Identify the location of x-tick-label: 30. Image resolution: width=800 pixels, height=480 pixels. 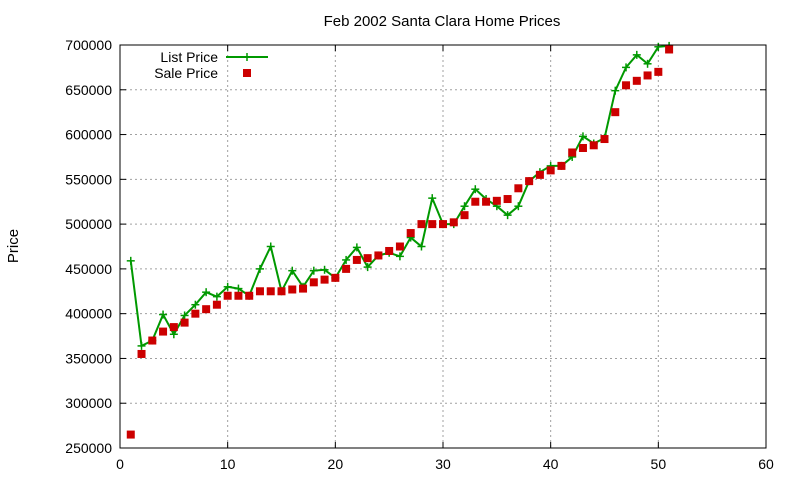
(443, 464).